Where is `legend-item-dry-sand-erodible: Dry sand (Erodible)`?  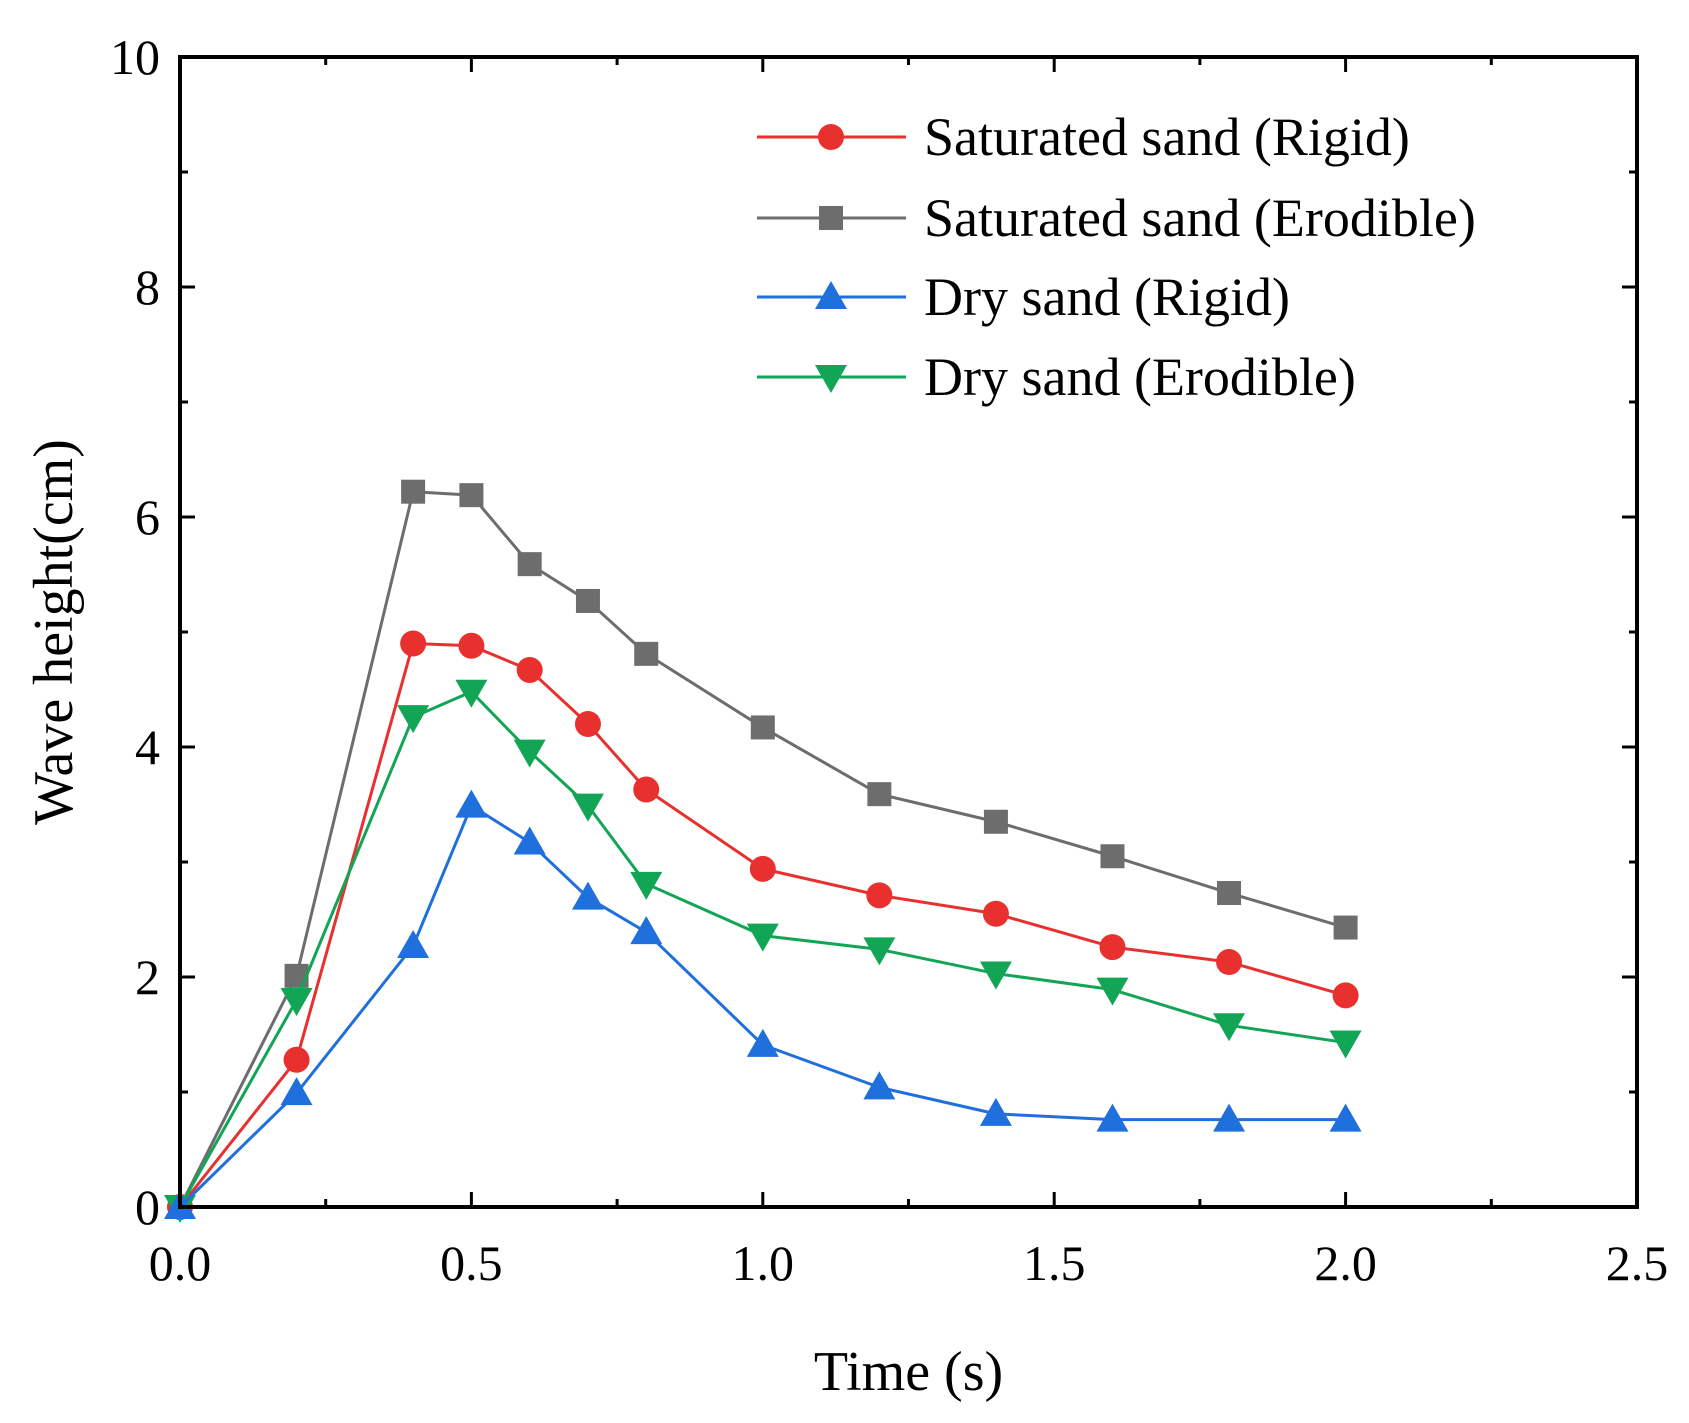
legend-item-dry-sand-erodible: Dry sand (Erodible) is located at coordinates (1056, 377).